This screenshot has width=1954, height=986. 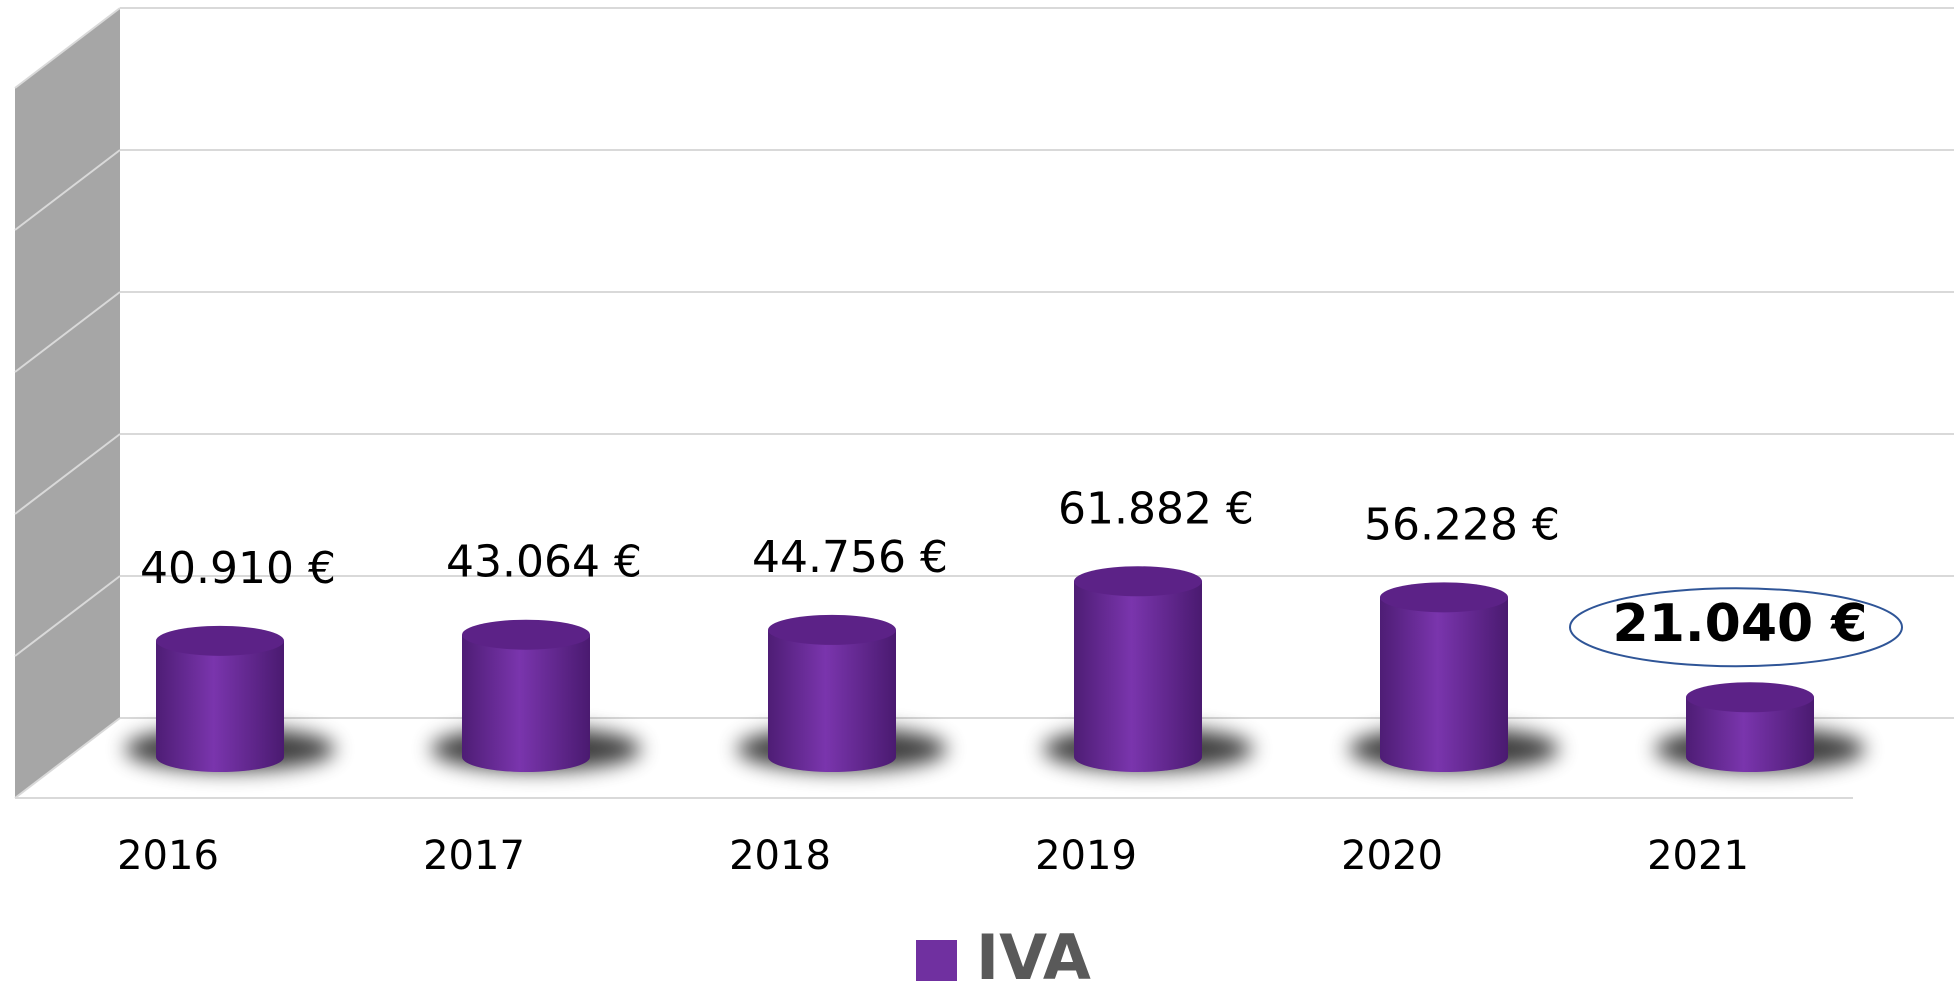 I want to click on x-tick-label: 2017, so click(x=474, y=856).